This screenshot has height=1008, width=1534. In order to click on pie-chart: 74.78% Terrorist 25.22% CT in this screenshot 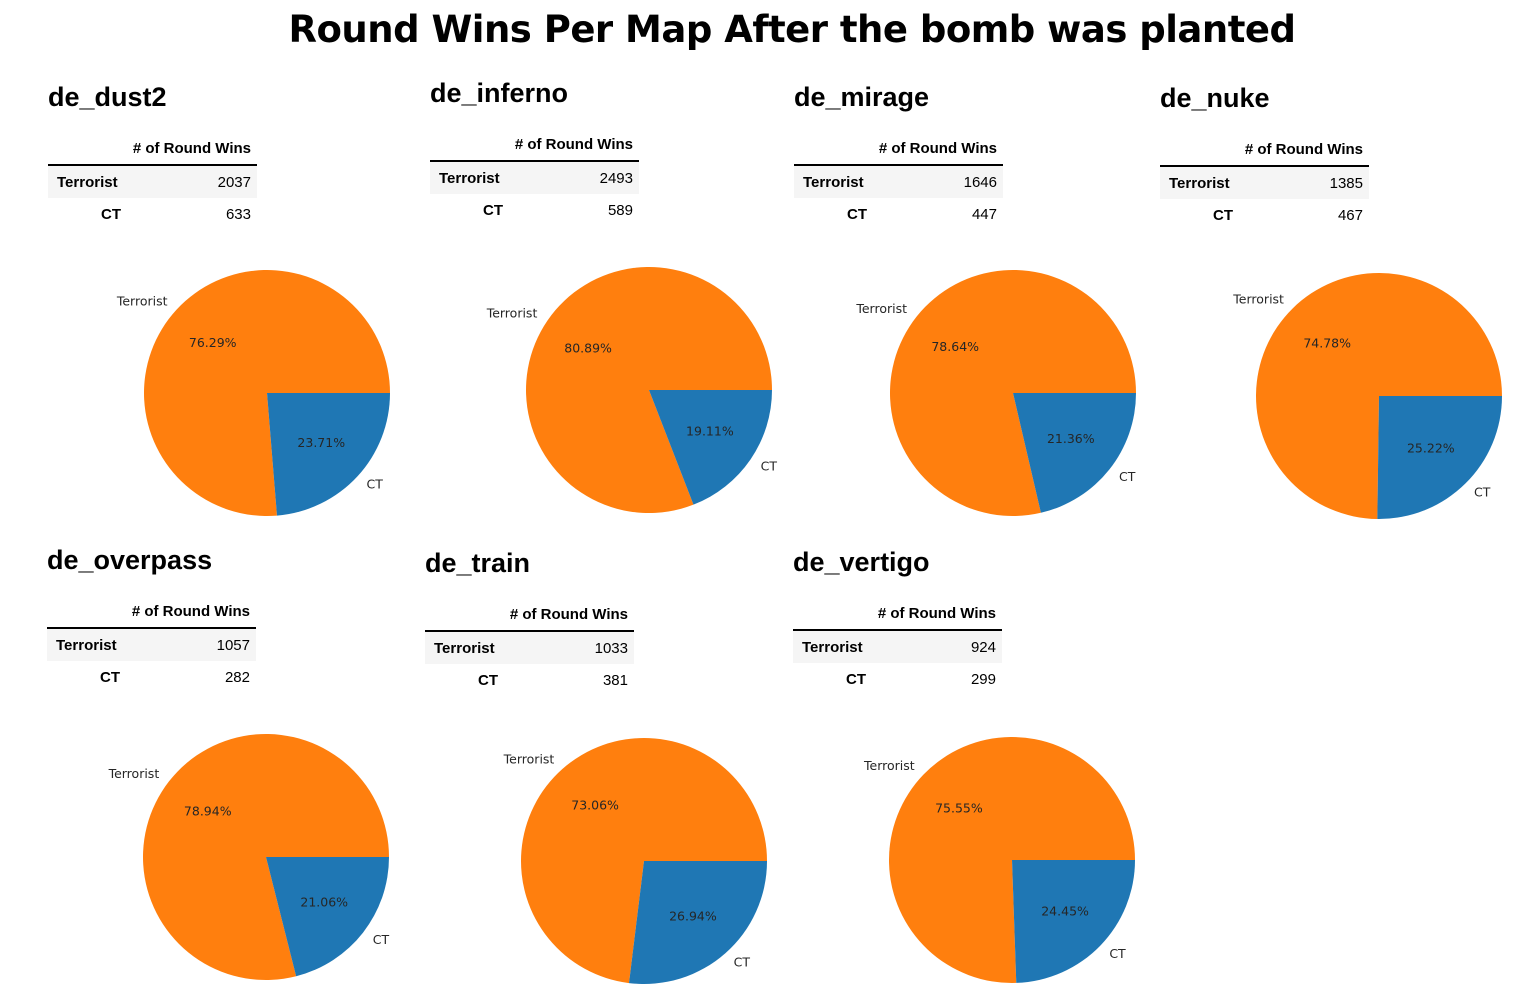, I will do `click(1367, 395)`.